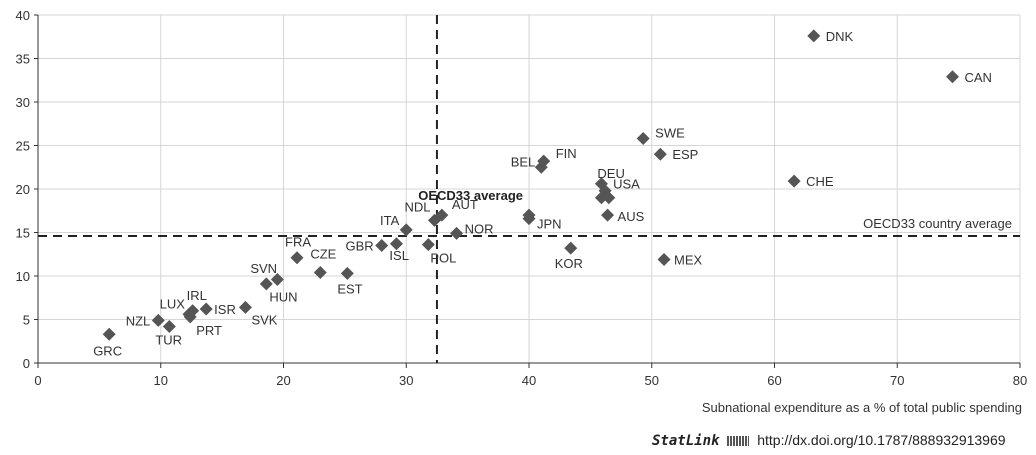 This screenshot has height=455, width=1036. What do you see at coordinates (1020, 380) in the screenshot?
I see `x-tick-label: 80` at bounding box center [1020, 380].